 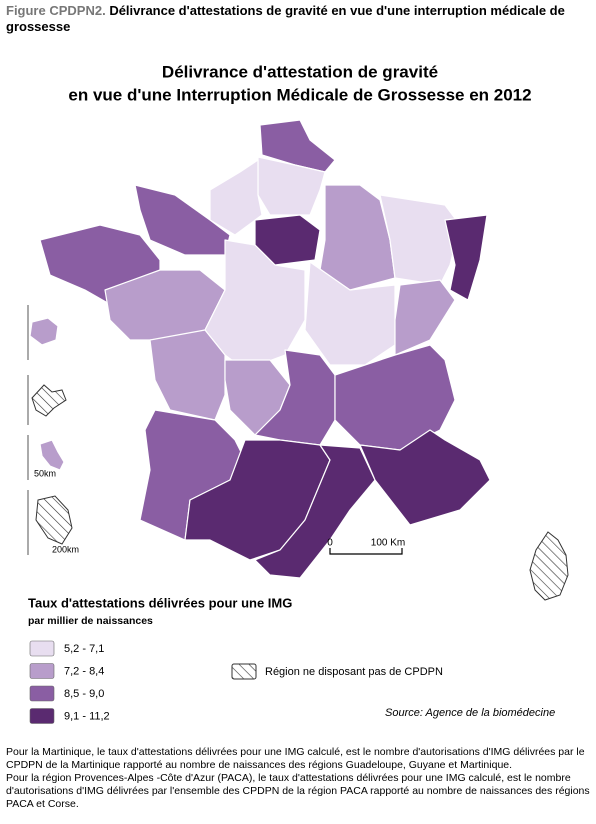 I want to click on legend-label: 7,2 - 8,4, so click(x=84, y=671).